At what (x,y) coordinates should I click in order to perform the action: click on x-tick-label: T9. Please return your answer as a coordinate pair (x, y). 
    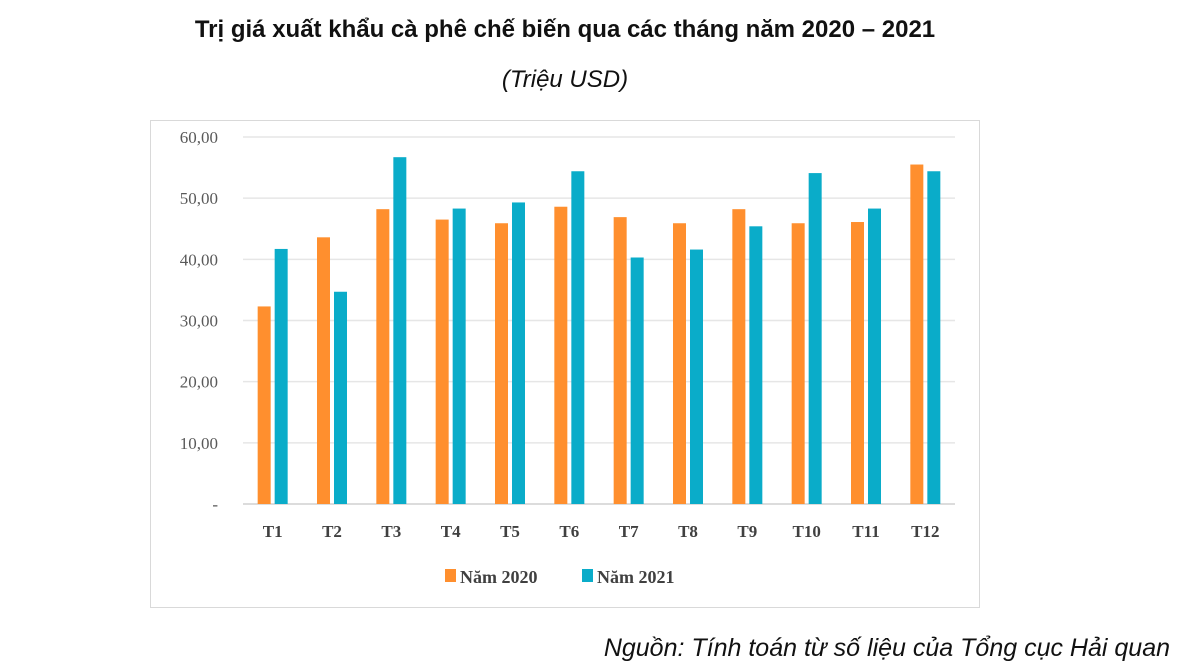
    Looking at the image, I should click on (747, 531).